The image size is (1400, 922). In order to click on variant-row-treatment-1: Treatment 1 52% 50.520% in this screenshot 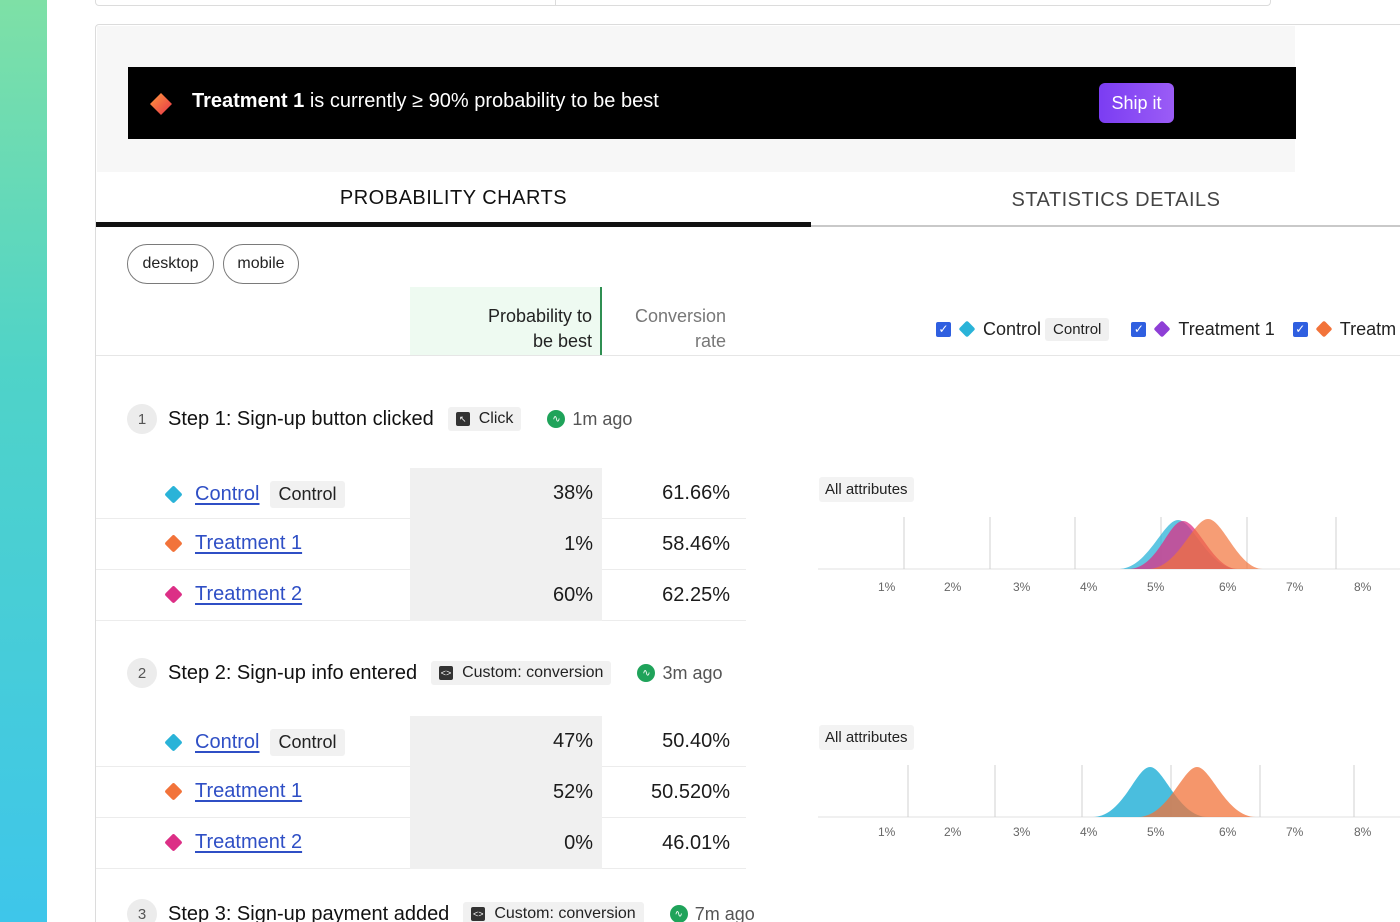, I will do `click(421, 792)`.